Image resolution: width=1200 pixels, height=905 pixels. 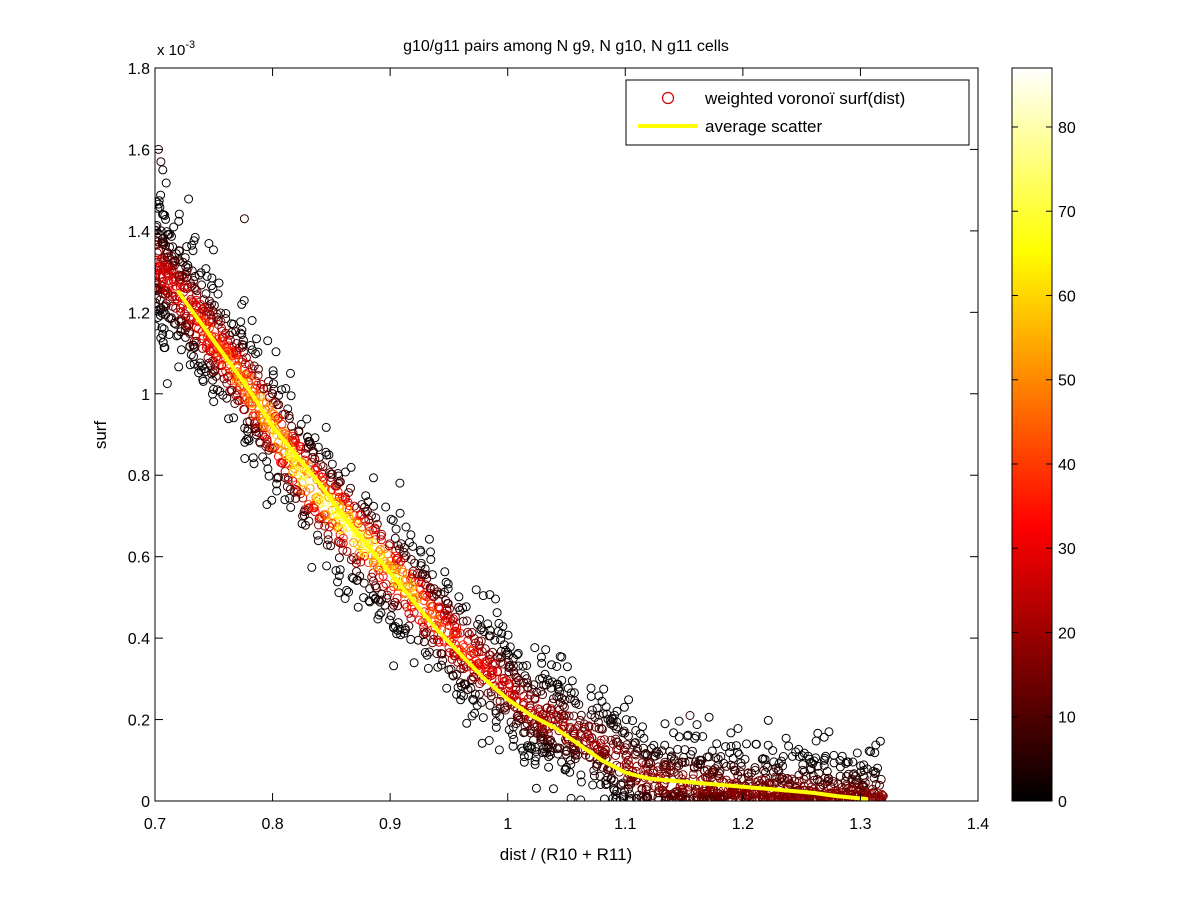 I want to click on legend-label-weighted: weighted voronoï surf(dist), so click(x=804, y=98).